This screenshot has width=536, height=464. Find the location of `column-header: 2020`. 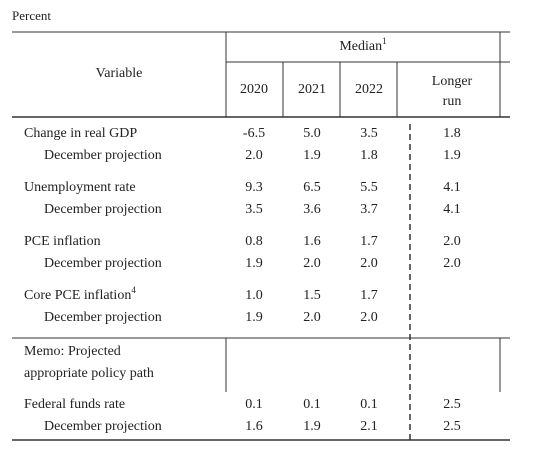

column-header: 2020 is located at coordinates (254, 89).